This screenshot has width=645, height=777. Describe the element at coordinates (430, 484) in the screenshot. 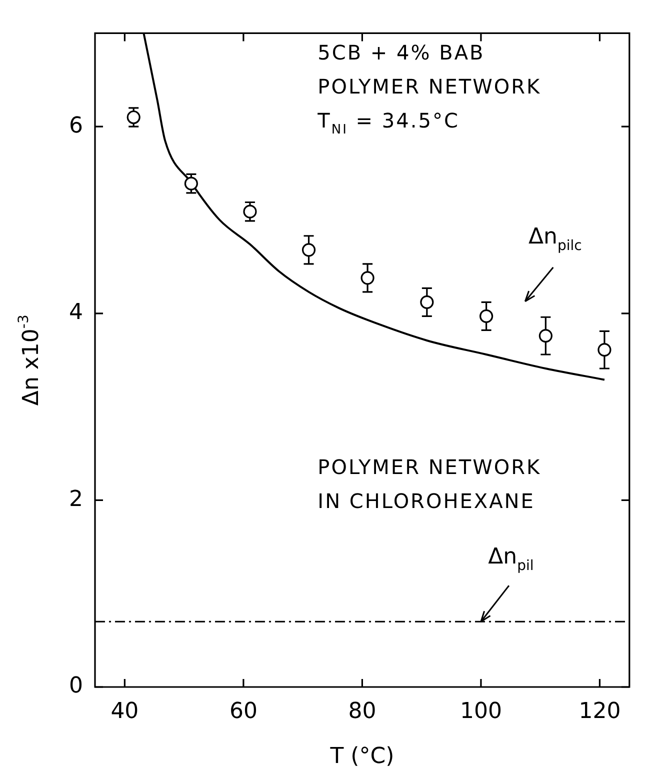

I see `annotation: POLYMER NETWORK IN CHLOROHEXANE` at that location.